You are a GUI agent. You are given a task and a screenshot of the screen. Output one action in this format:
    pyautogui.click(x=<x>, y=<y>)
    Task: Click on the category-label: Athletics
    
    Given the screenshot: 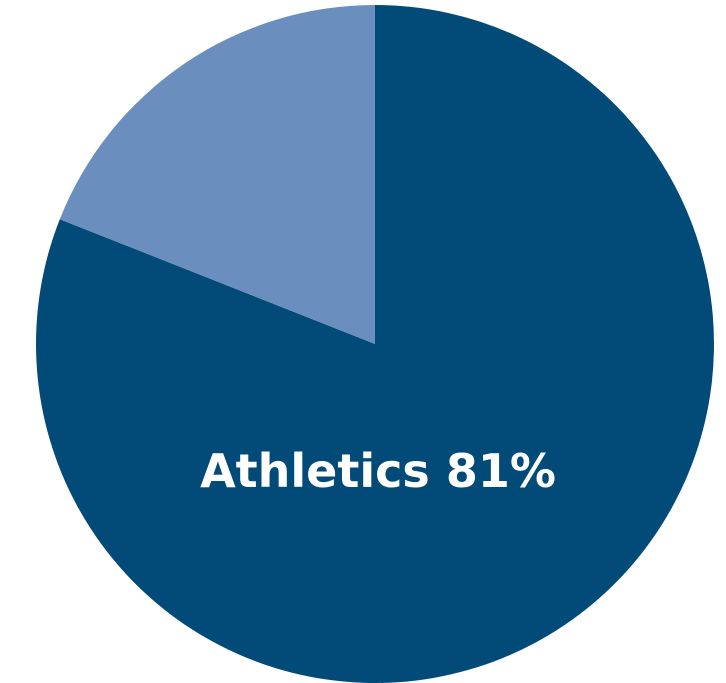 What is the action you would take?
    pyautogui.click(x=315, y=471)
    